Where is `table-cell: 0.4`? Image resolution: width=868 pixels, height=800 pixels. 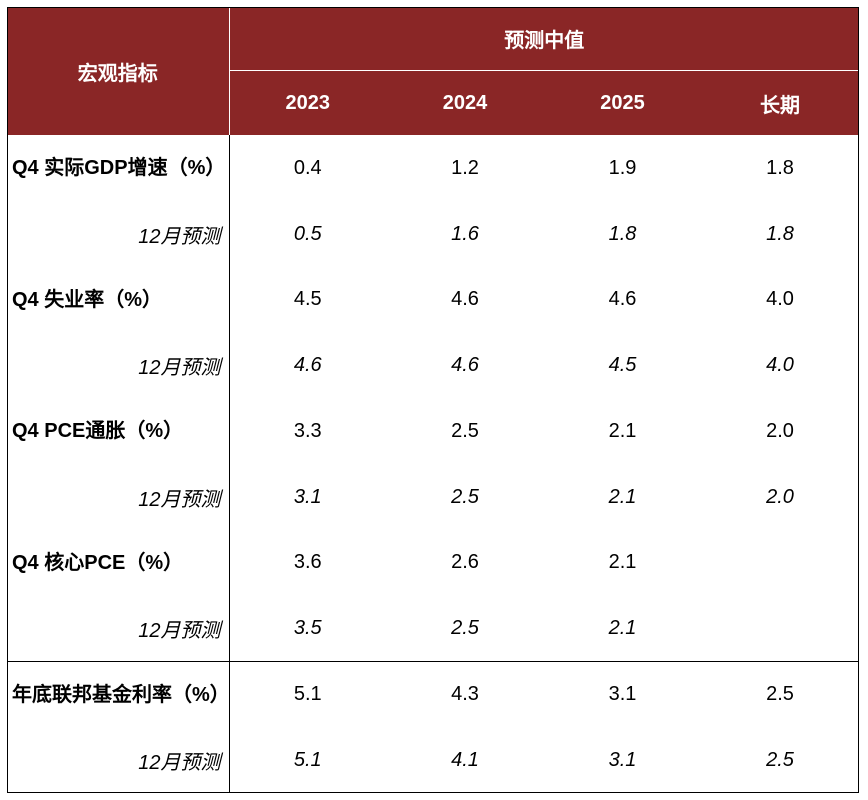
table-cell: 0.4 is located at coordinates (307, 167).